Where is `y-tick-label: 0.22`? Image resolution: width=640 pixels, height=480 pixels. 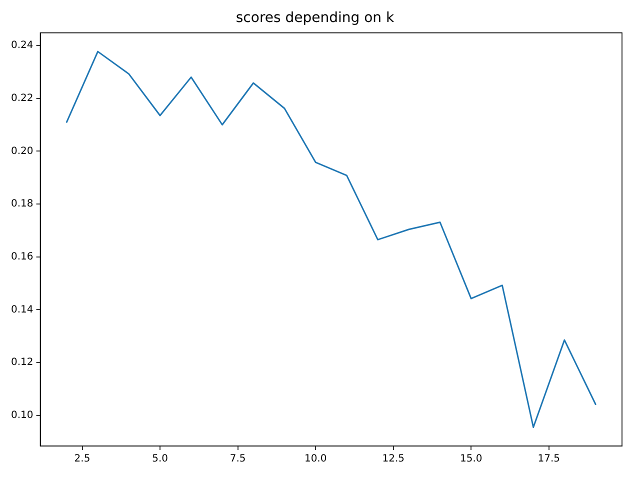 y-tick-label: 0.22 is located at coordinates (22, 98).